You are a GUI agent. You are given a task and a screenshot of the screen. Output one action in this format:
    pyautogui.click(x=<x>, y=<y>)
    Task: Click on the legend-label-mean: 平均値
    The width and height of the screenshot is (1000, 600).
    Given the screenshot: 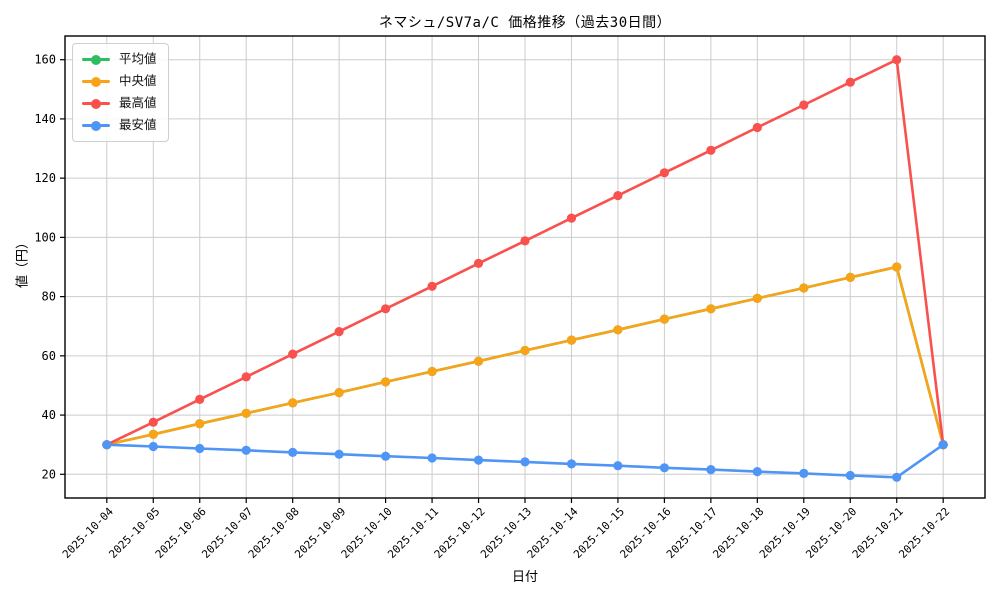 What is the action you would take?
    pyautogui.click(x=138, y=59)
    